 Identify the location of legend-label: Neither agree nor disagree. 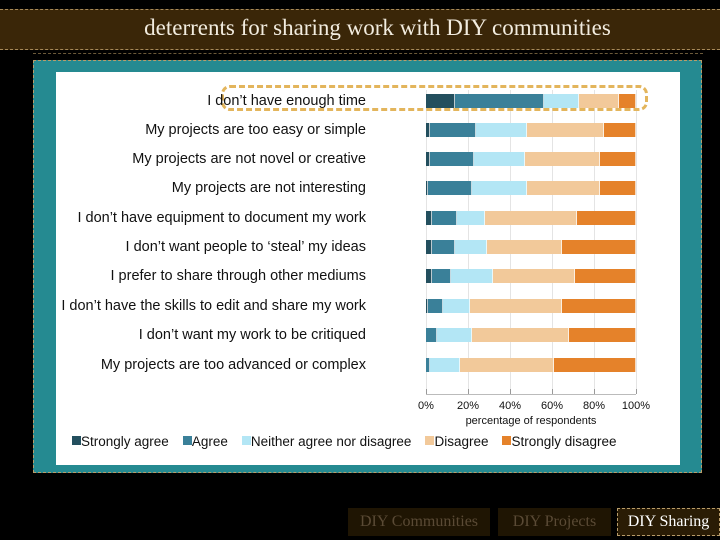
(331, 441).